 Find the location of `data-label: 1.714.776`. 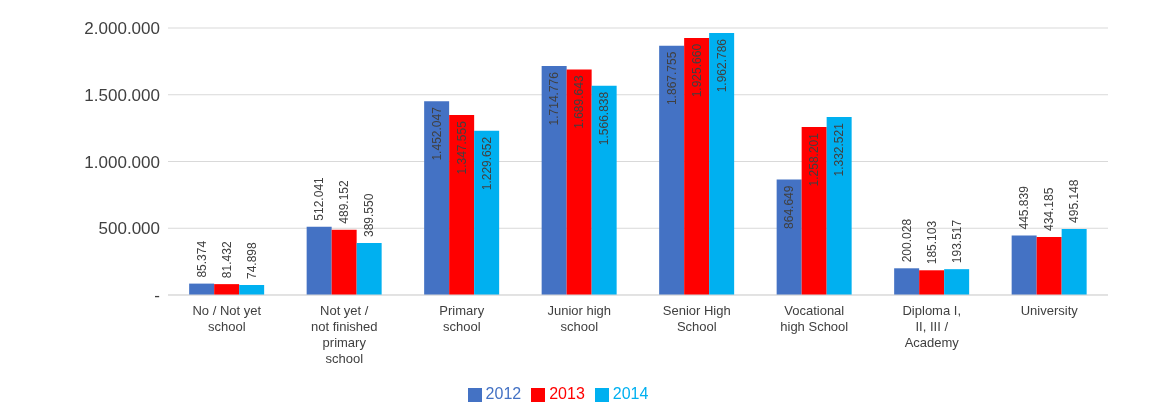

data-label: 1.714.776 is located at coordinates (554, 98).